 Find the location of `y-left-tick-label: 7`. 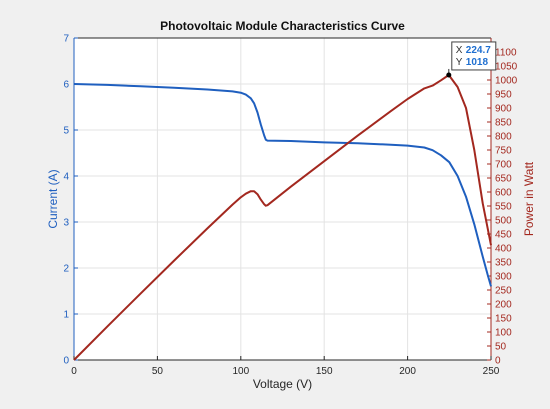

y-left-tick-label: 7 is located at coordinates (66, 39).